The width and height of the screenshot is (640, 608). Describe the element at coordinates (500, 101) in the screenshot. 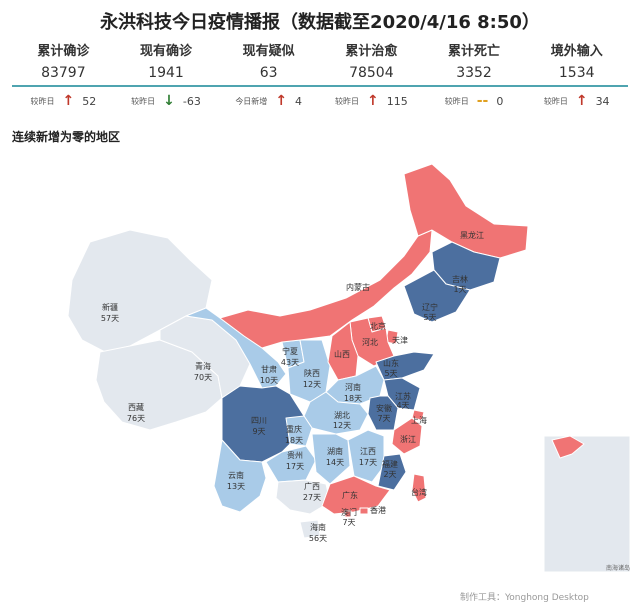

I see `delta-value: 0` at that location.